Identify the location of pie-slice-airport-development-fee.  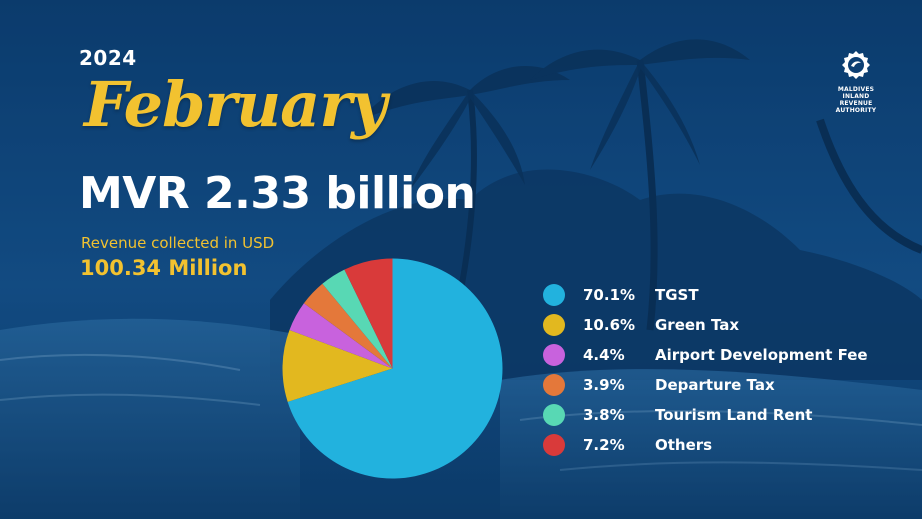
(341, 336).